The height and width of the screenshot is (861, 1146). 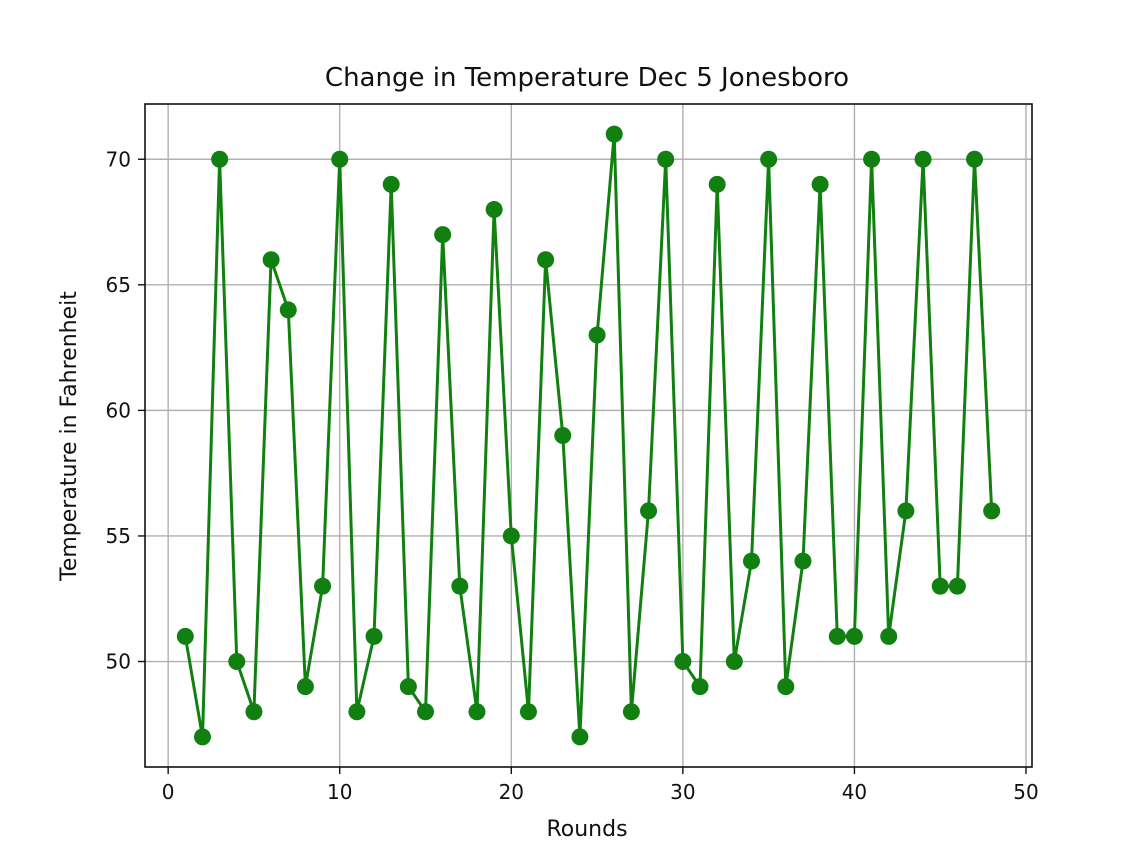 What do you see at coordinates (1025, 792) in the screenshot?
I see `x-tick-label: 50` at bounding box center [1025, 792].